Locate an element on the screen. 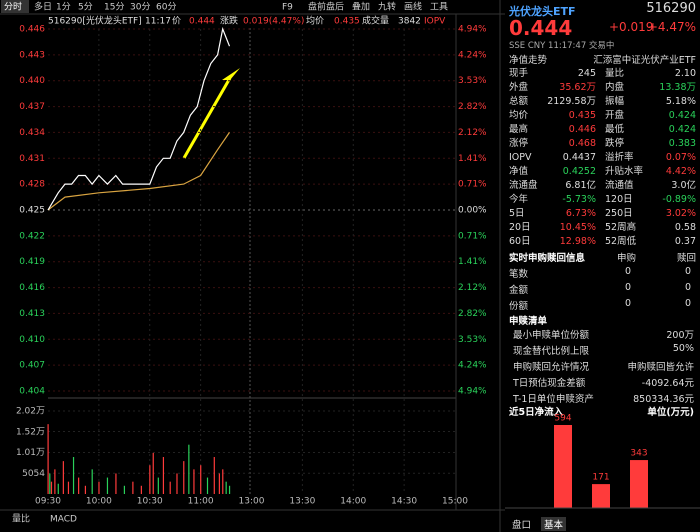 The width and height of the screenshot is (700, 532). x-tick-label: 14:00 is located at coordinates (353, 502).